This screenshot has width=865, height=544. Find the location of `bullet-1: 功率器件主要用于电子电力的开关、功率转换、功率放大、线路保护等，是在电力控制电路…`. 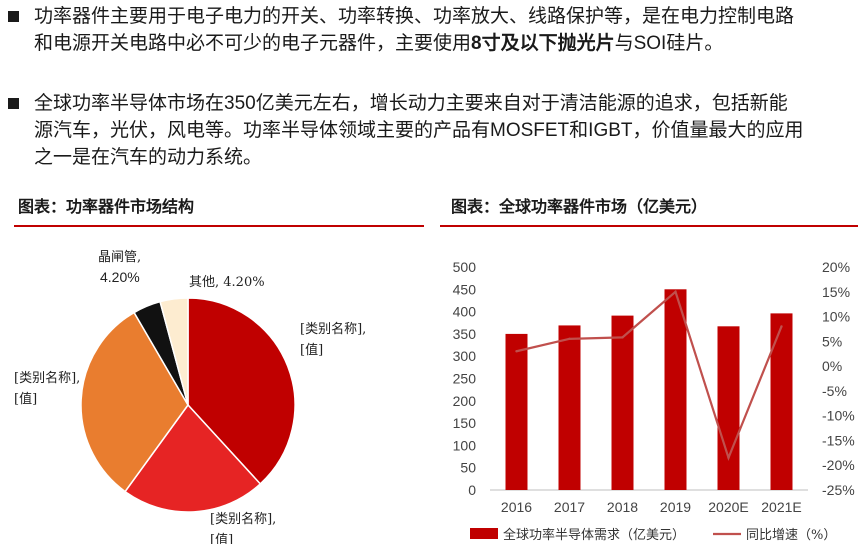

bullet-1: 功率器件主要用于电子电力的开关、功率转换、功率放大、线路保护等，是在电力控制电路… is located at coordinates (433, 30).